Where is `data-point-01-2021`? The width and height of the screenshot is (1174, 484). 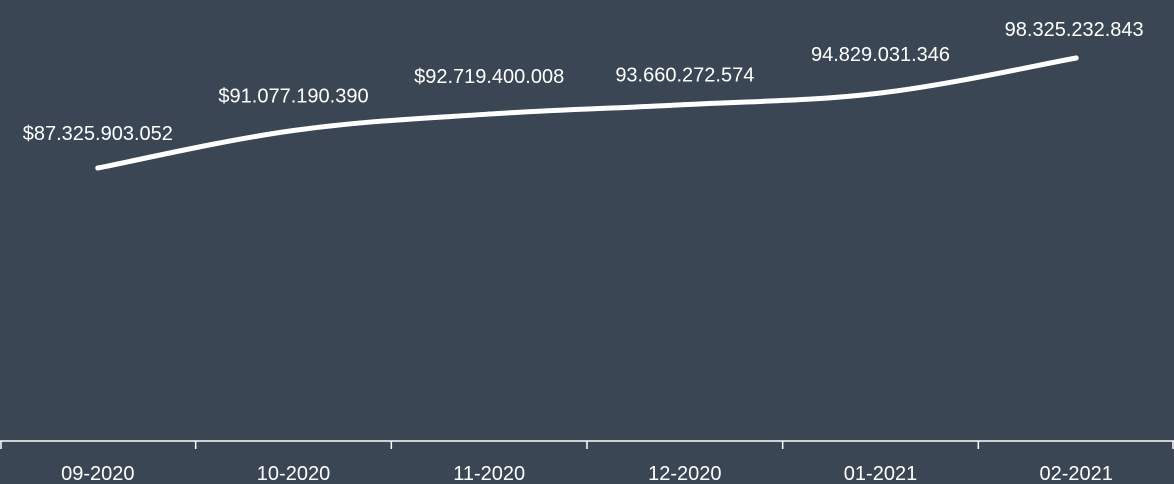
data-point-01-2021 is located at coordinates (880, 93).